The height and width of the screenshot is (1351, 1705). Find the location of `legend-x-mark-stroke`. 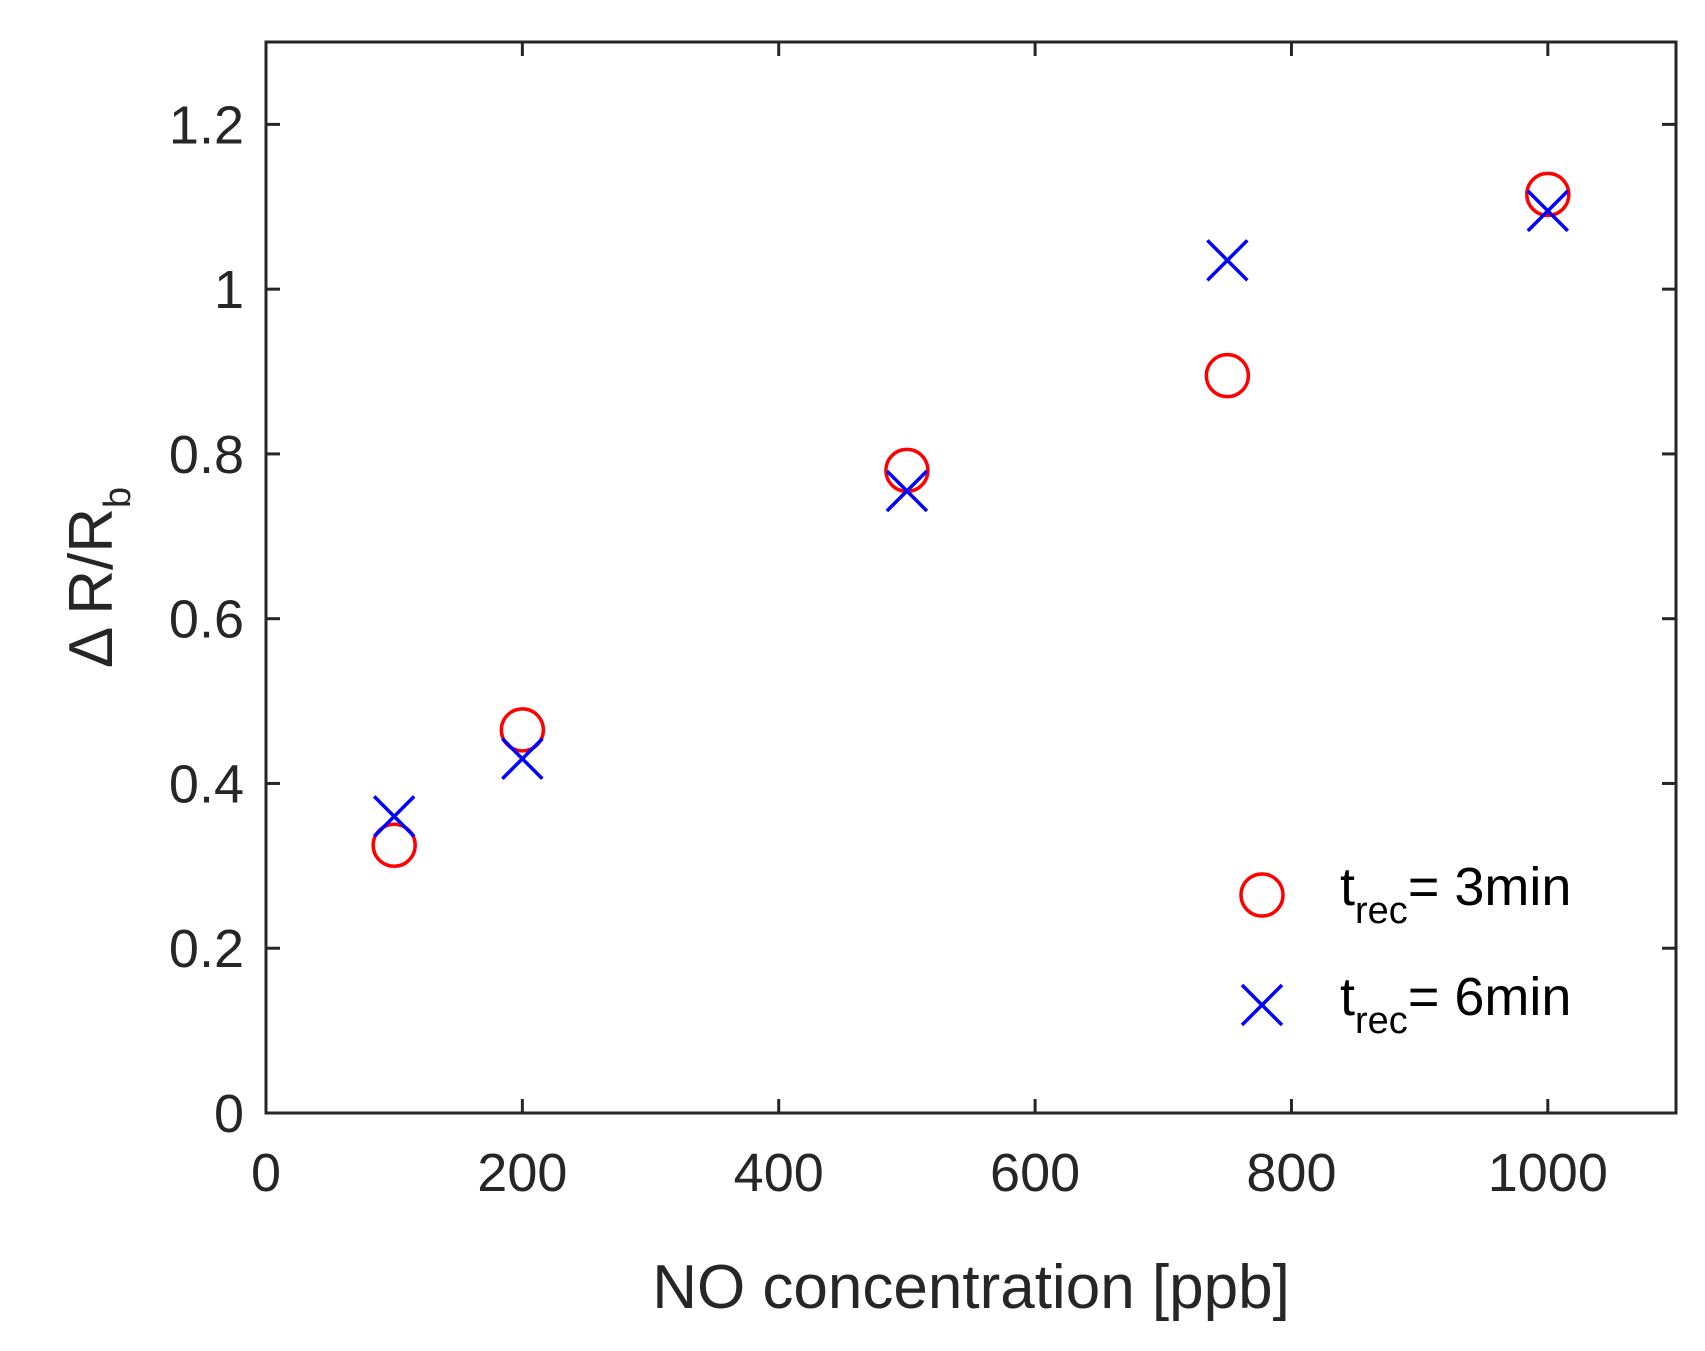

legend-x-mark-stroke is located at coordinates (1262, 1005).